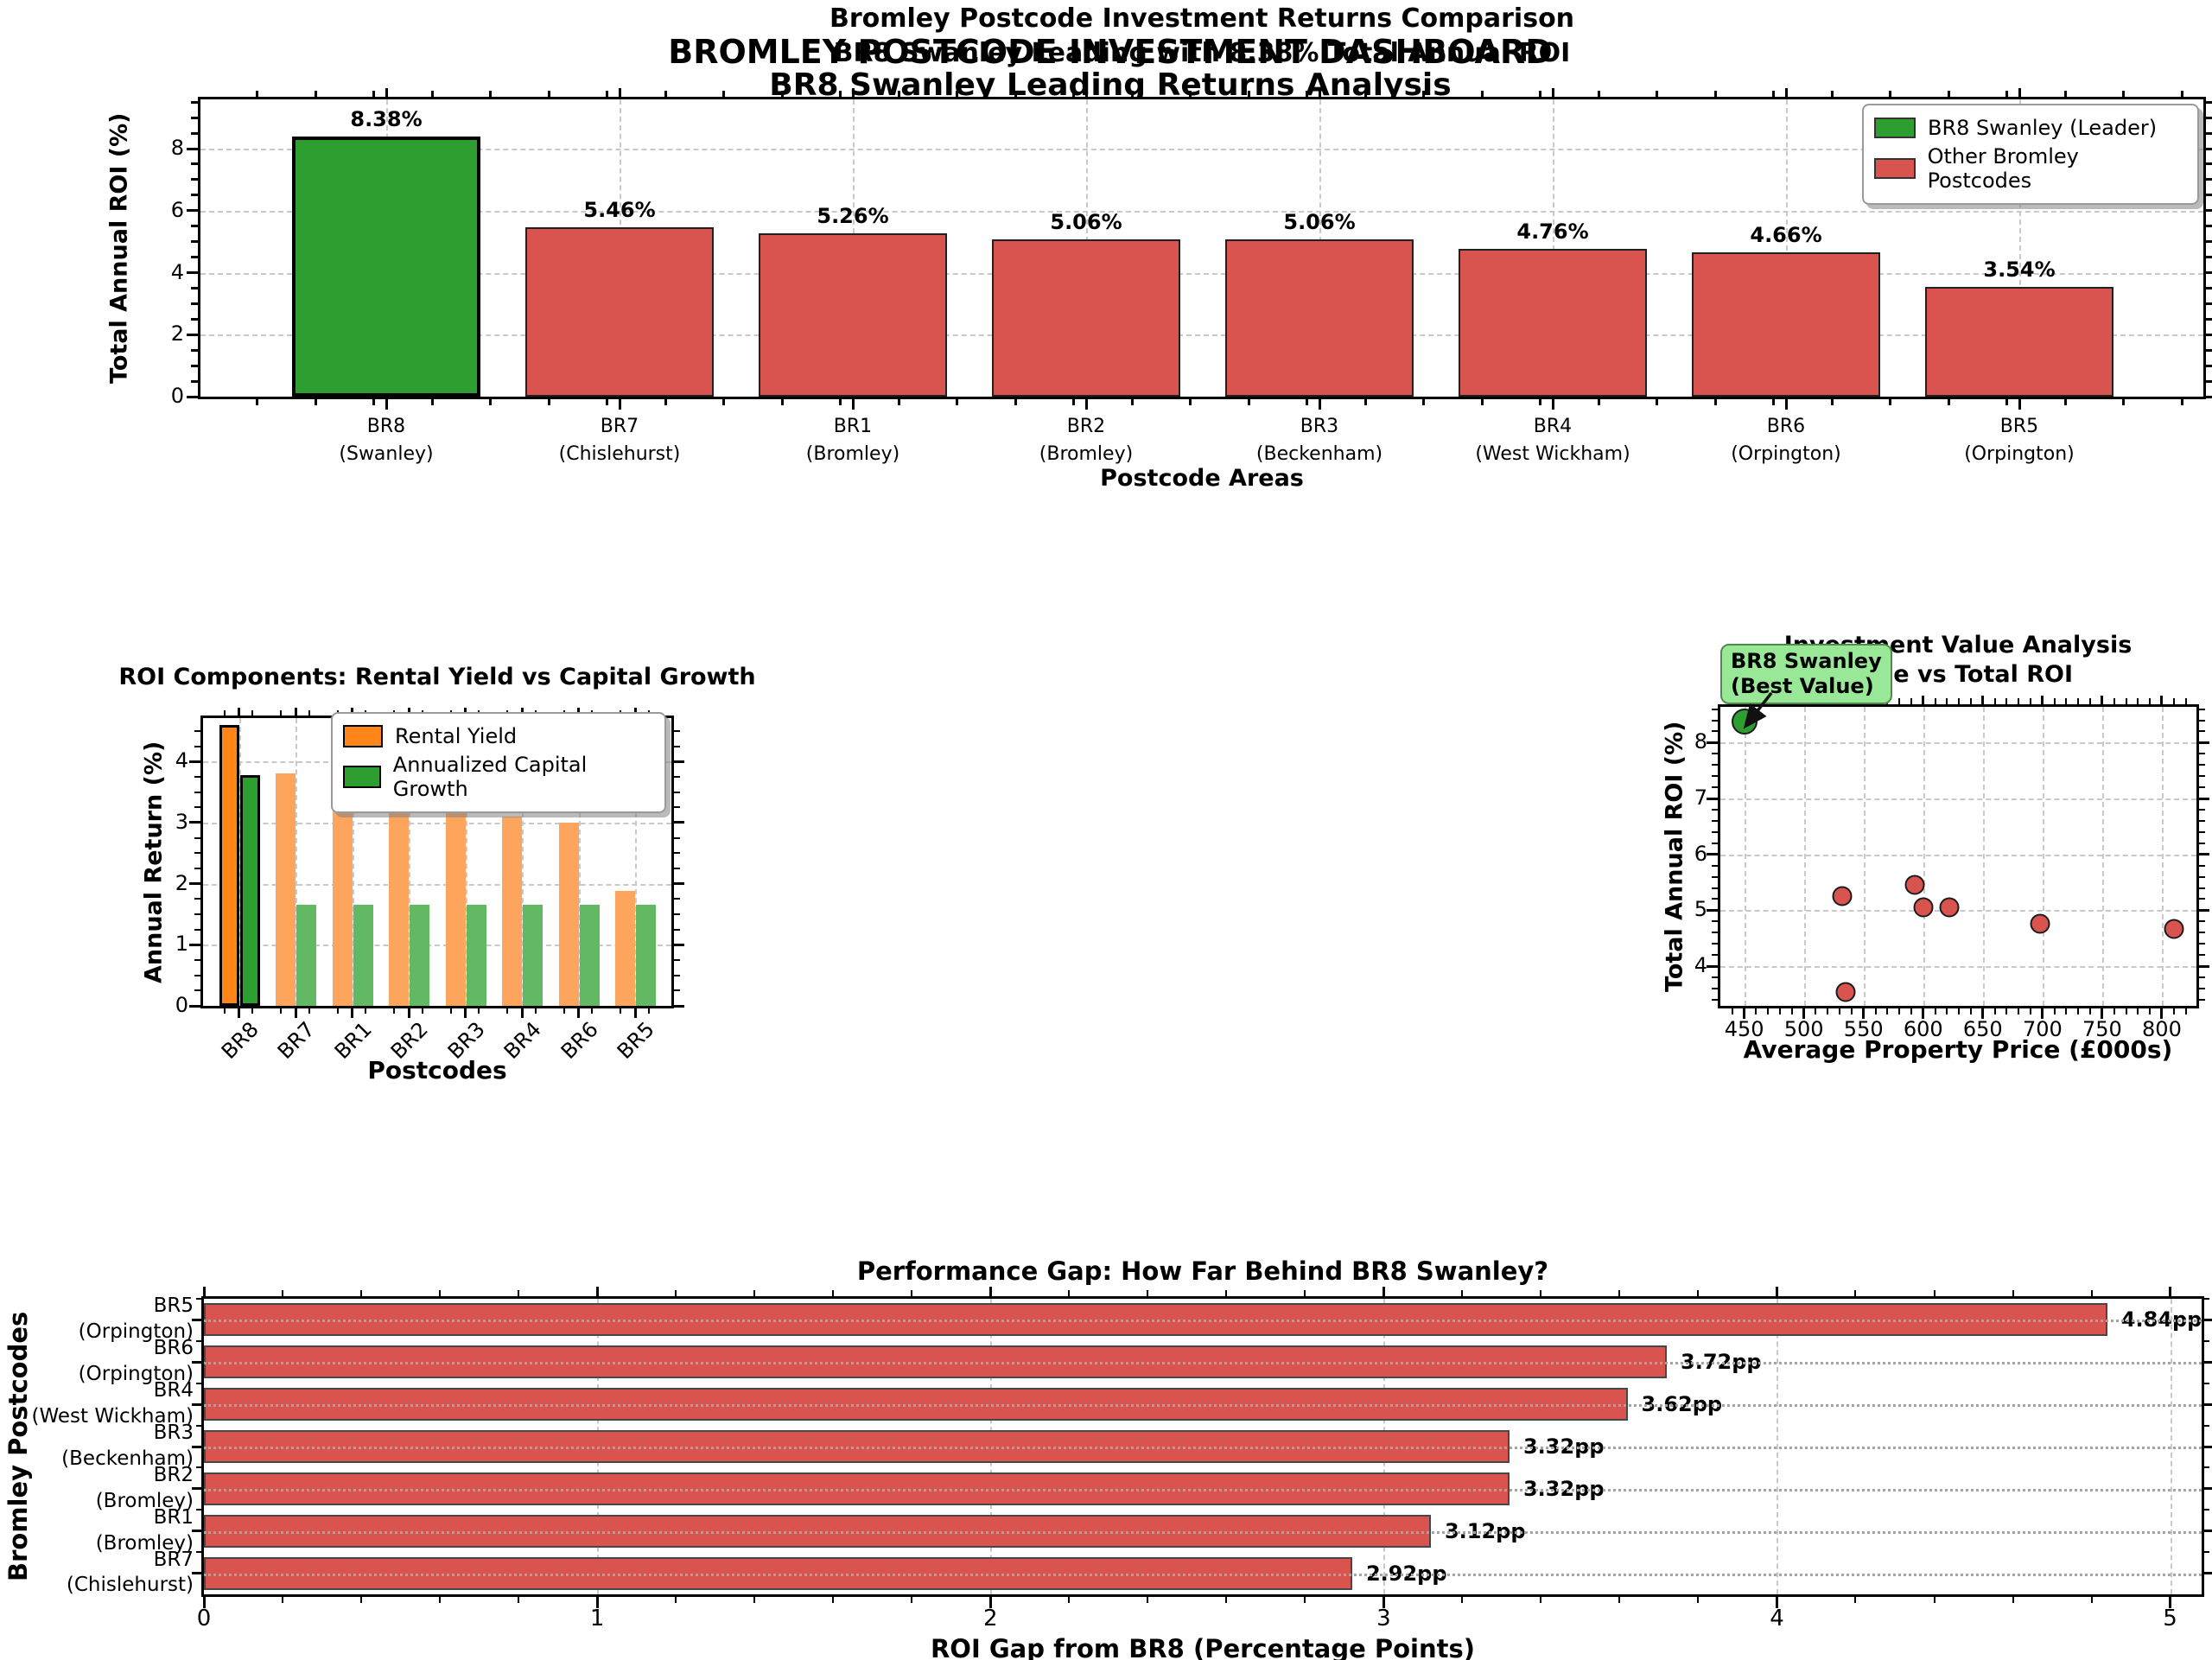 The width and height of the screenshot is (2212, 1660). What do you see at coordinates (353, 1041) in the screenshot?
I see `x-tick-label: BR1` at bounding box center [353, 1041].